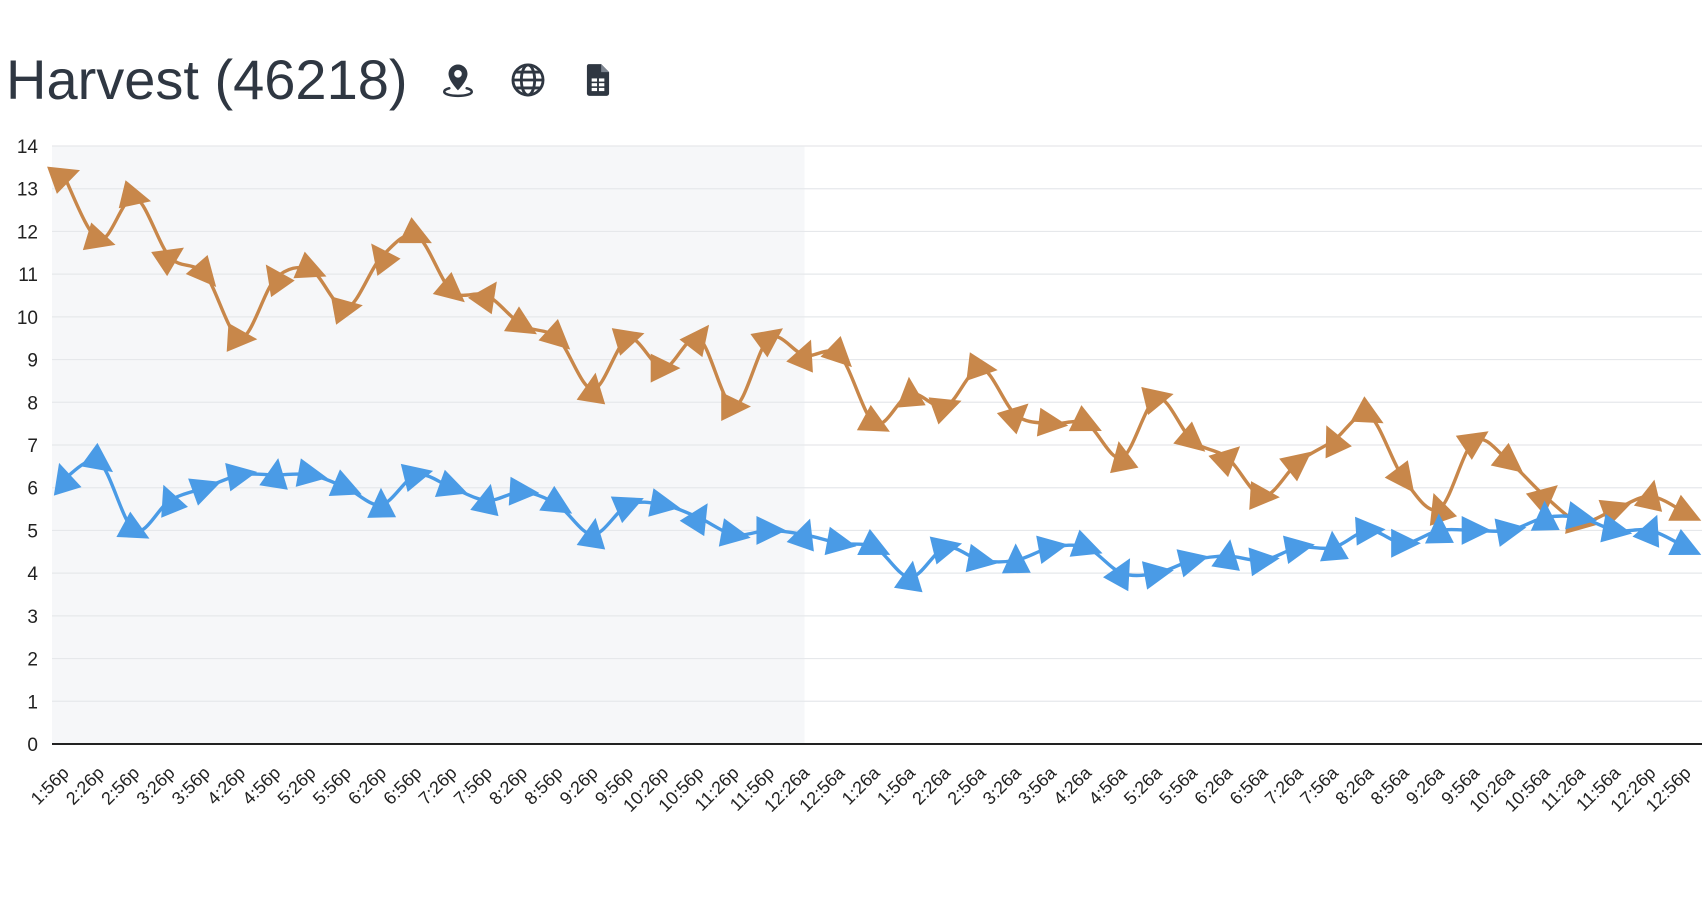  I want to click on x-tick-label: 3:26a, so click(1002, 785).